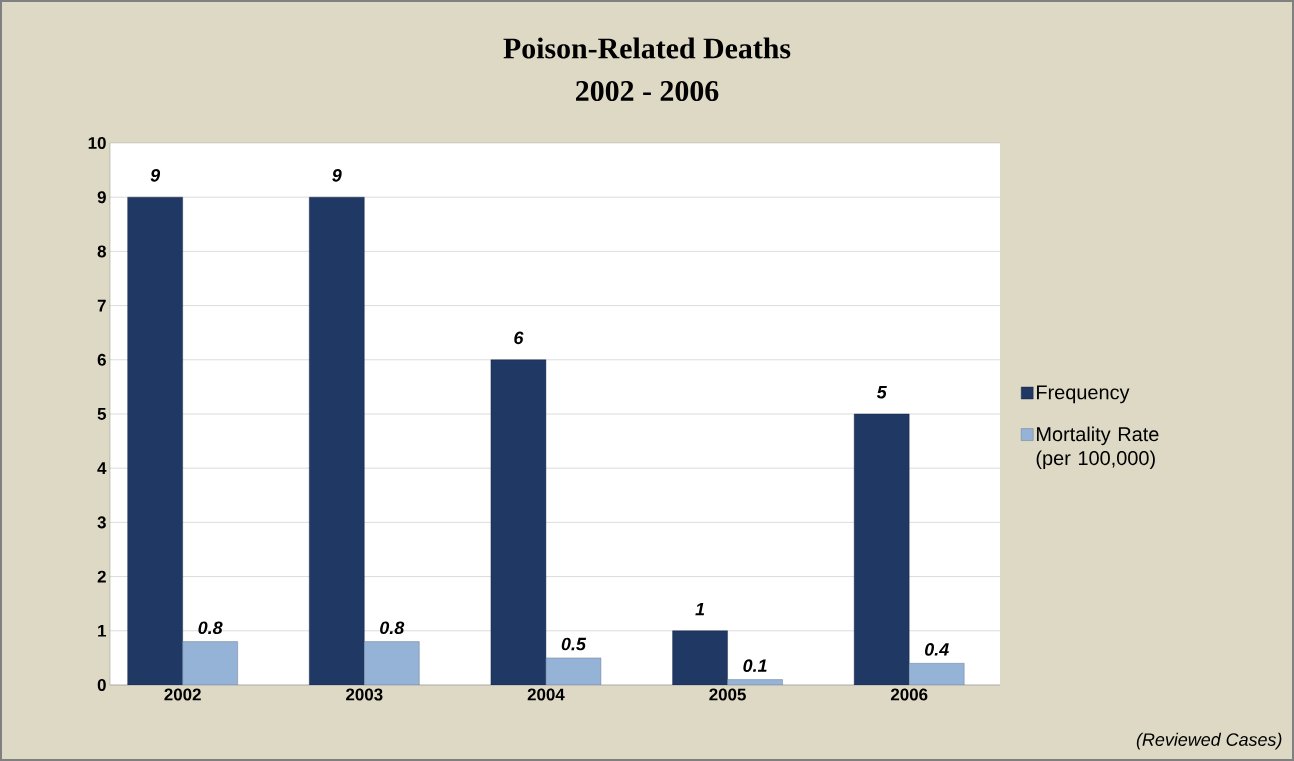 Image resolution: width=1294 pixels, height=761 pixels. I want to click on y-tick-label: 5, so click(102, 414).